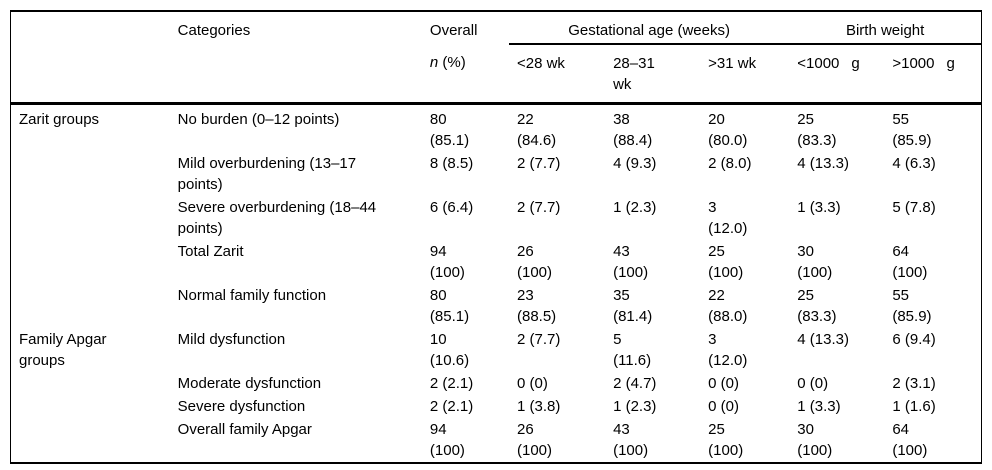 Image resolution: width=992 pixels, height=470 pixels. Describe the element at coordinates (730, 163) in the screenshot. I see `value-cell: 2 (8.0)` at that location.